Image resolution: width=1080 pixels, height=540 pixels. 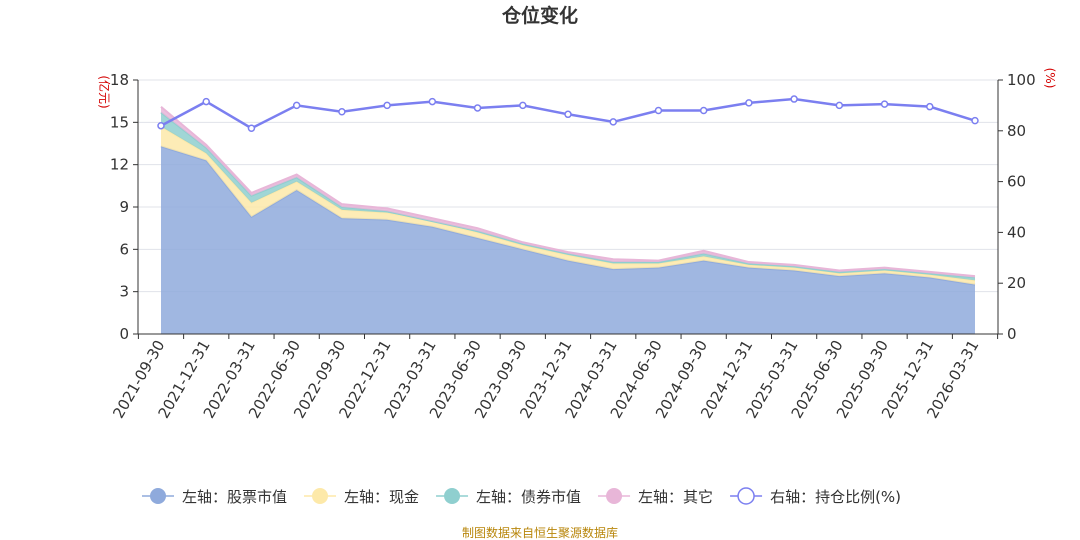 I want to click on source-note: 制图数据来自恒生聚源数据库, so click(x=540, y=532).